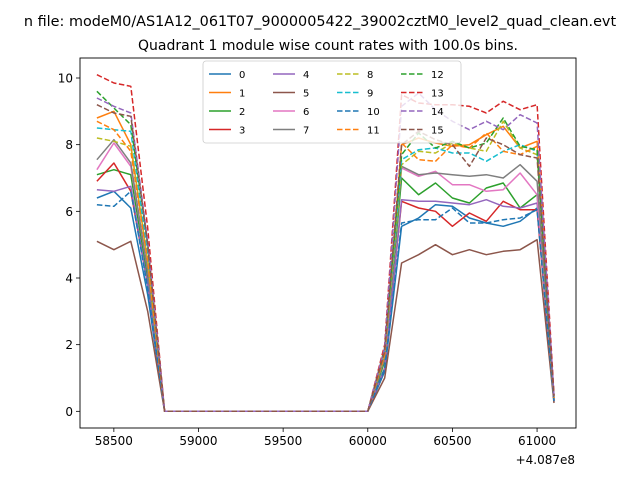 This screenshot has height=480, width=640. Describe the element at coordinates (452, 441) in the screenshot. I see `x-tick-label: 60500` at that location.